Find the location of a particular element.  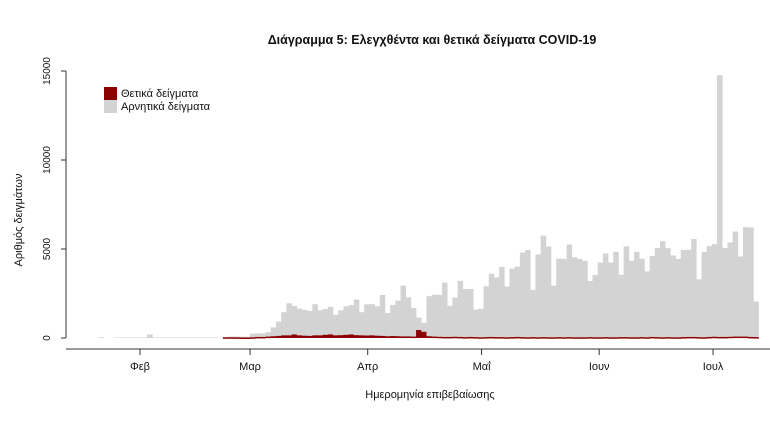

x-ticks: Φεβ Μαρ Απρ Μαΐ Ιουν Ιουλ is located at coordinates (427, 361).